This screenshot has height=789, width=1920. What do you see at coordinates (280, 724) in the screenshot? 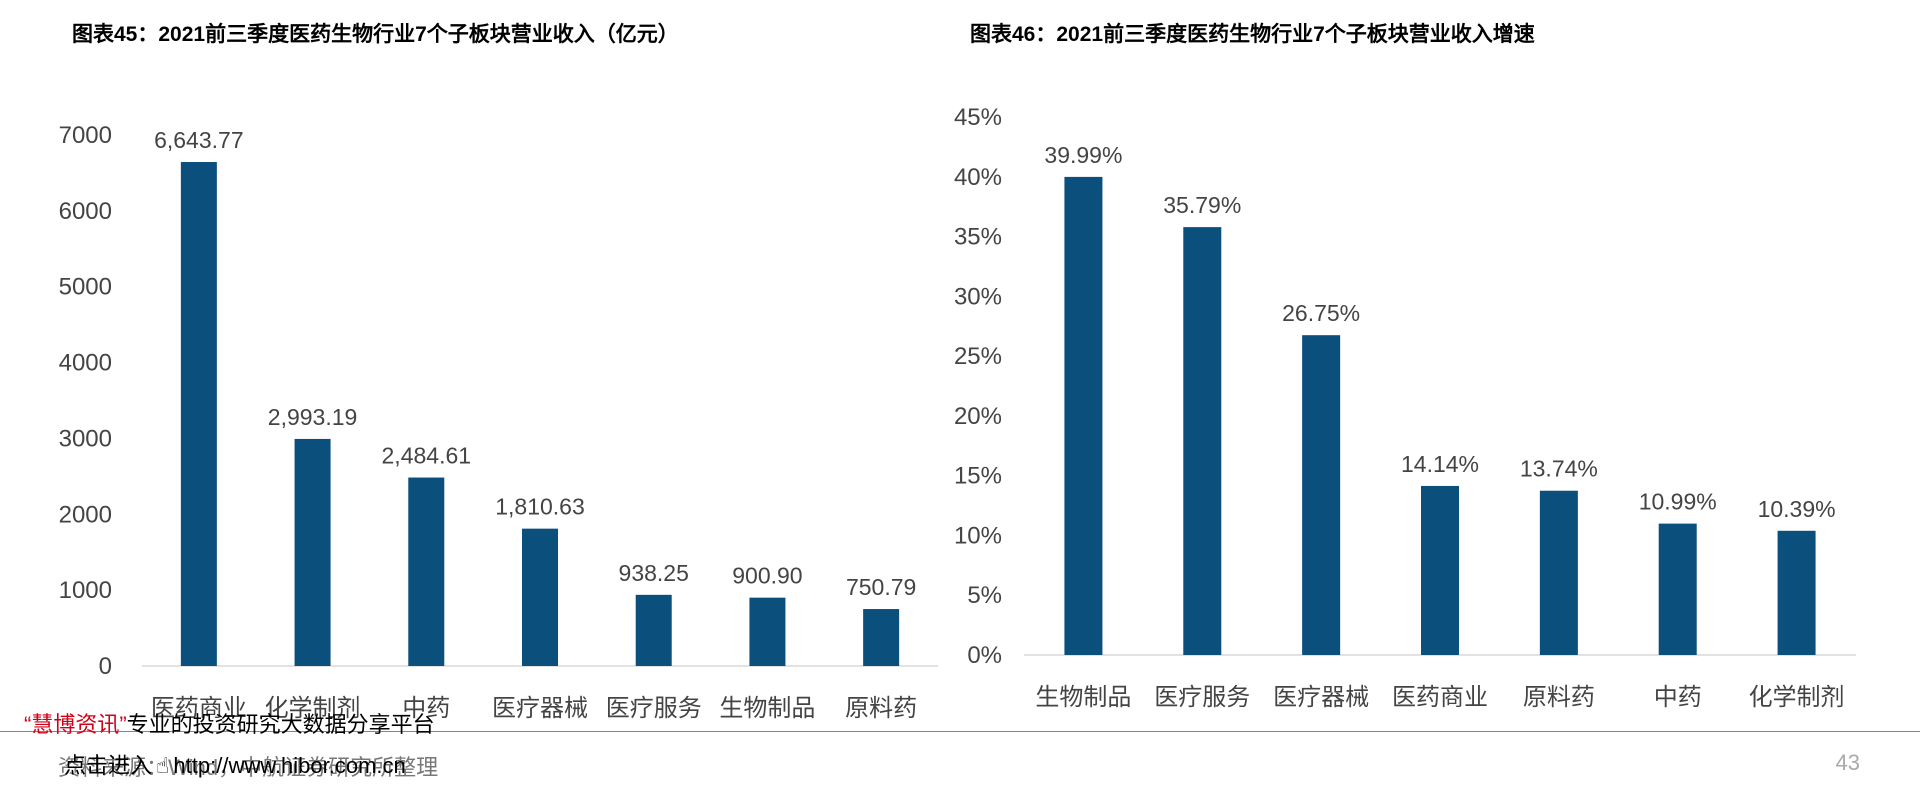
I see `brand-slogan: 专业的投资研究大数据分享平台` at bounding box center [280, 724].